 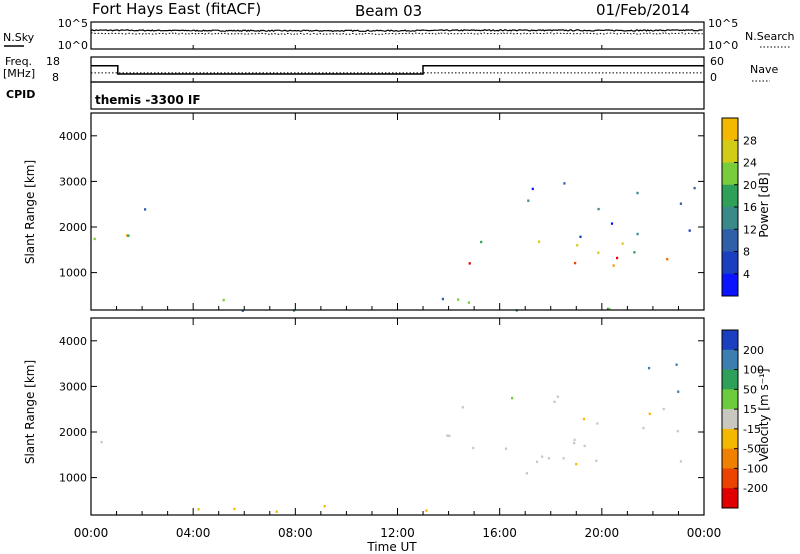 What do you see at coordinates (723, 45) in the screenshot?
I see `noise-right-tick-bottom: 10^0` at bounding box center [723, 45].